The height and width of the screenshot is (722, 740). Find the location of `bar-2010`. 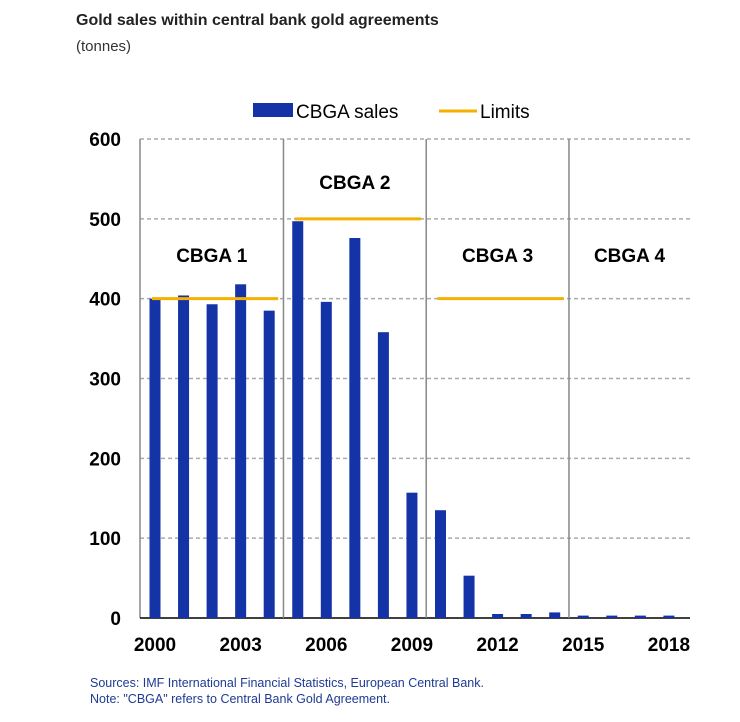

bar-2010 is located at coordinates (440, 564).